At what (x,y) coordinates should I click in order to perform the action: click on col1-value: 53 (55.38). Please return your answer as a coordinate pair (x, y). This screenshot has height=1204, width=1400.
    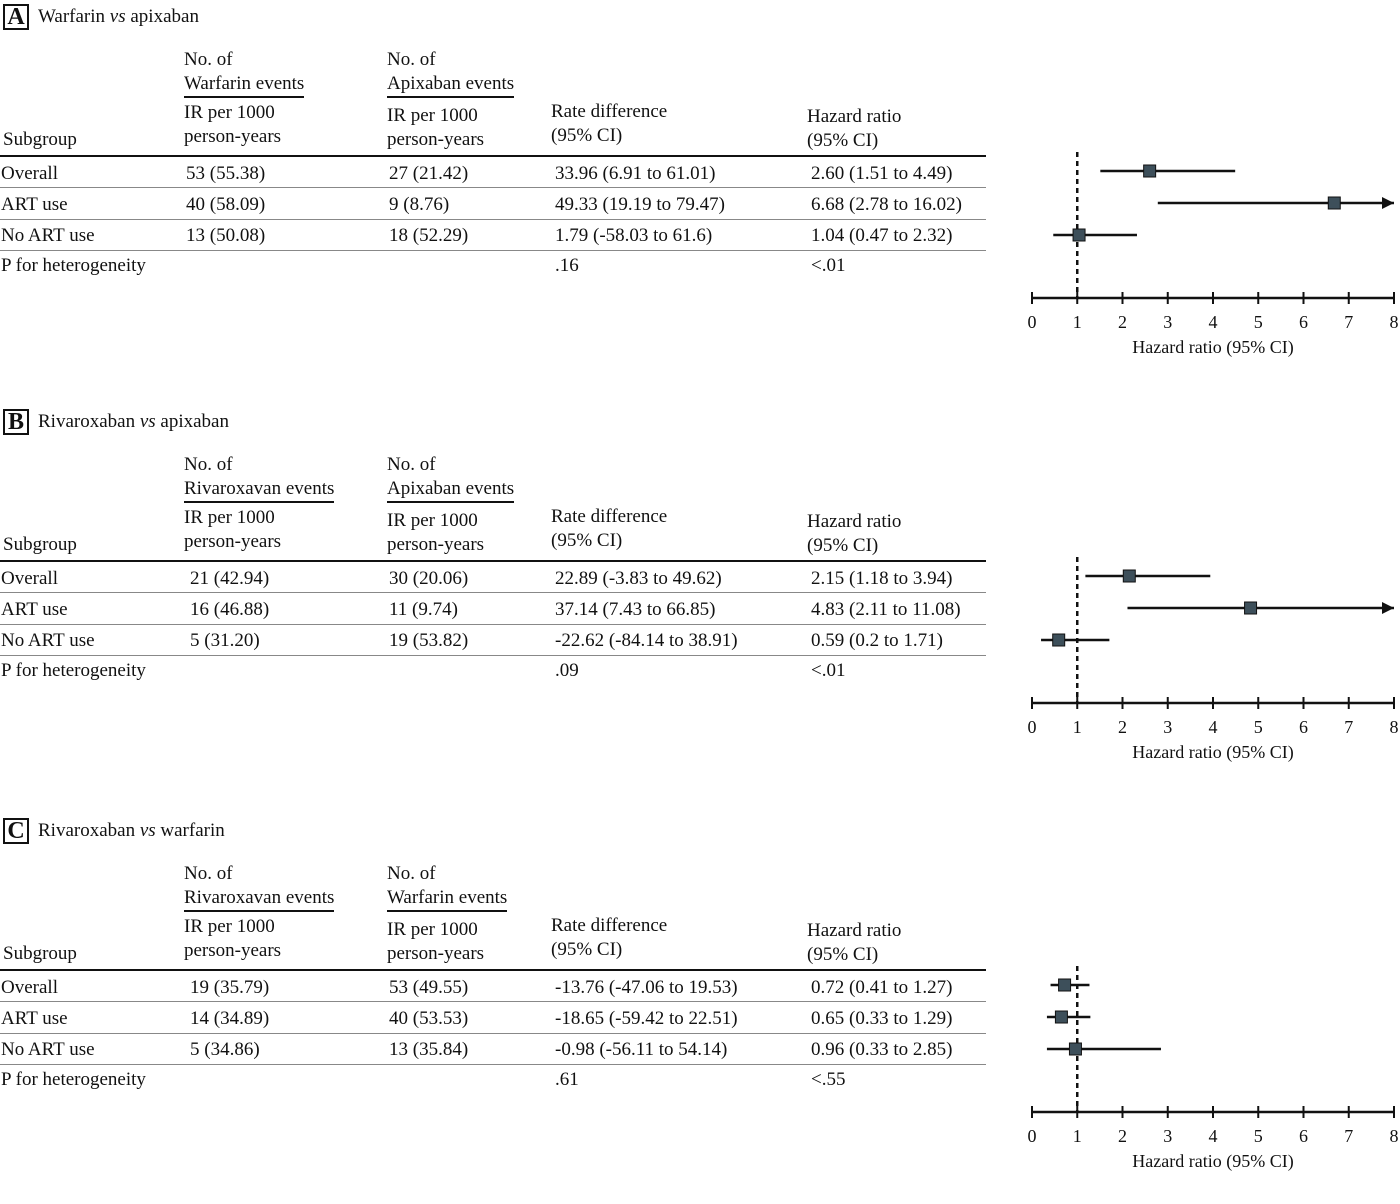
    Looking at the image, I should click on (226, 173).